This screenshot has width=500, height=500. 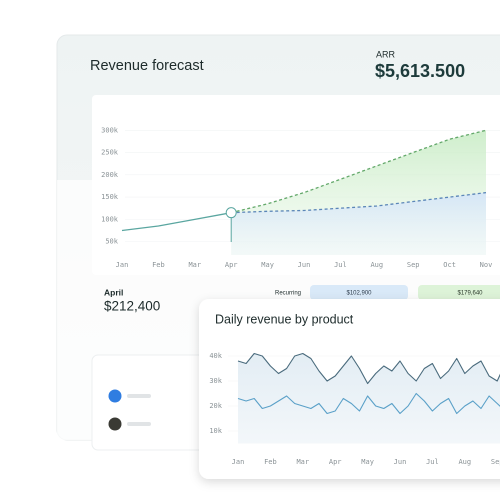 I want to click on card-title: Revenue forecast, so click(x=147, y=66).